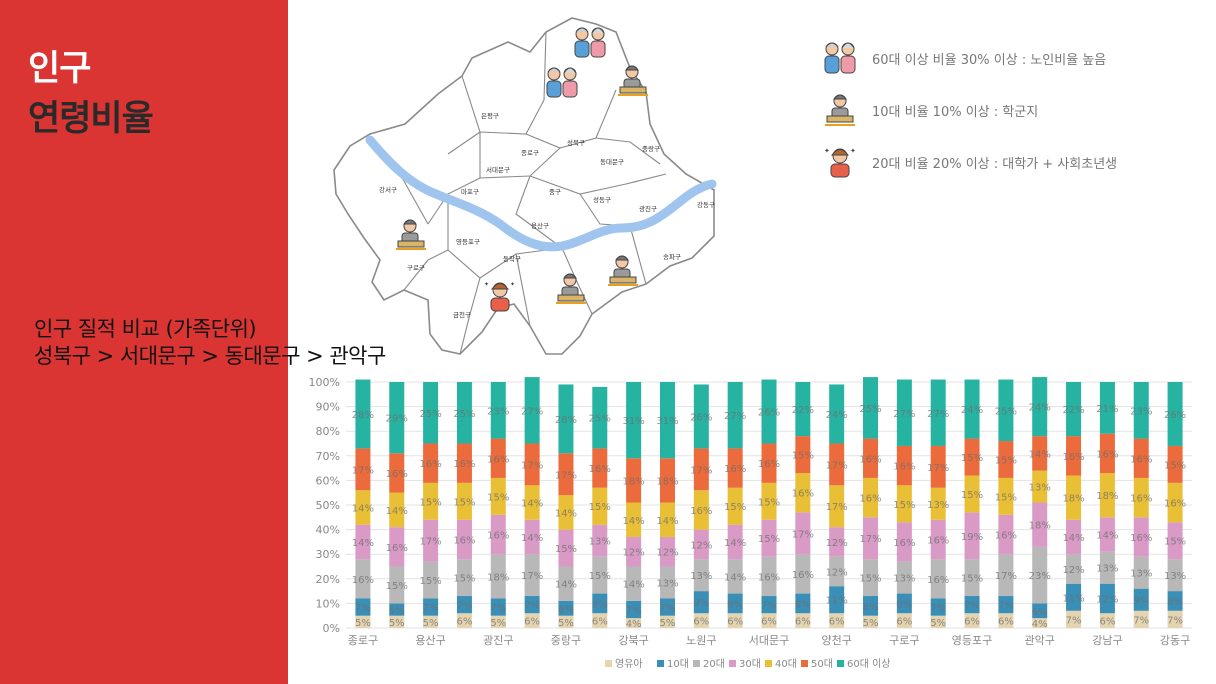 Image resolution: width=1216 pixels, height=684 pixels. What do you see at coordinates (769, 413) in the screenshot?
I see `data-label: 26%` at bounding box center [769, 413].